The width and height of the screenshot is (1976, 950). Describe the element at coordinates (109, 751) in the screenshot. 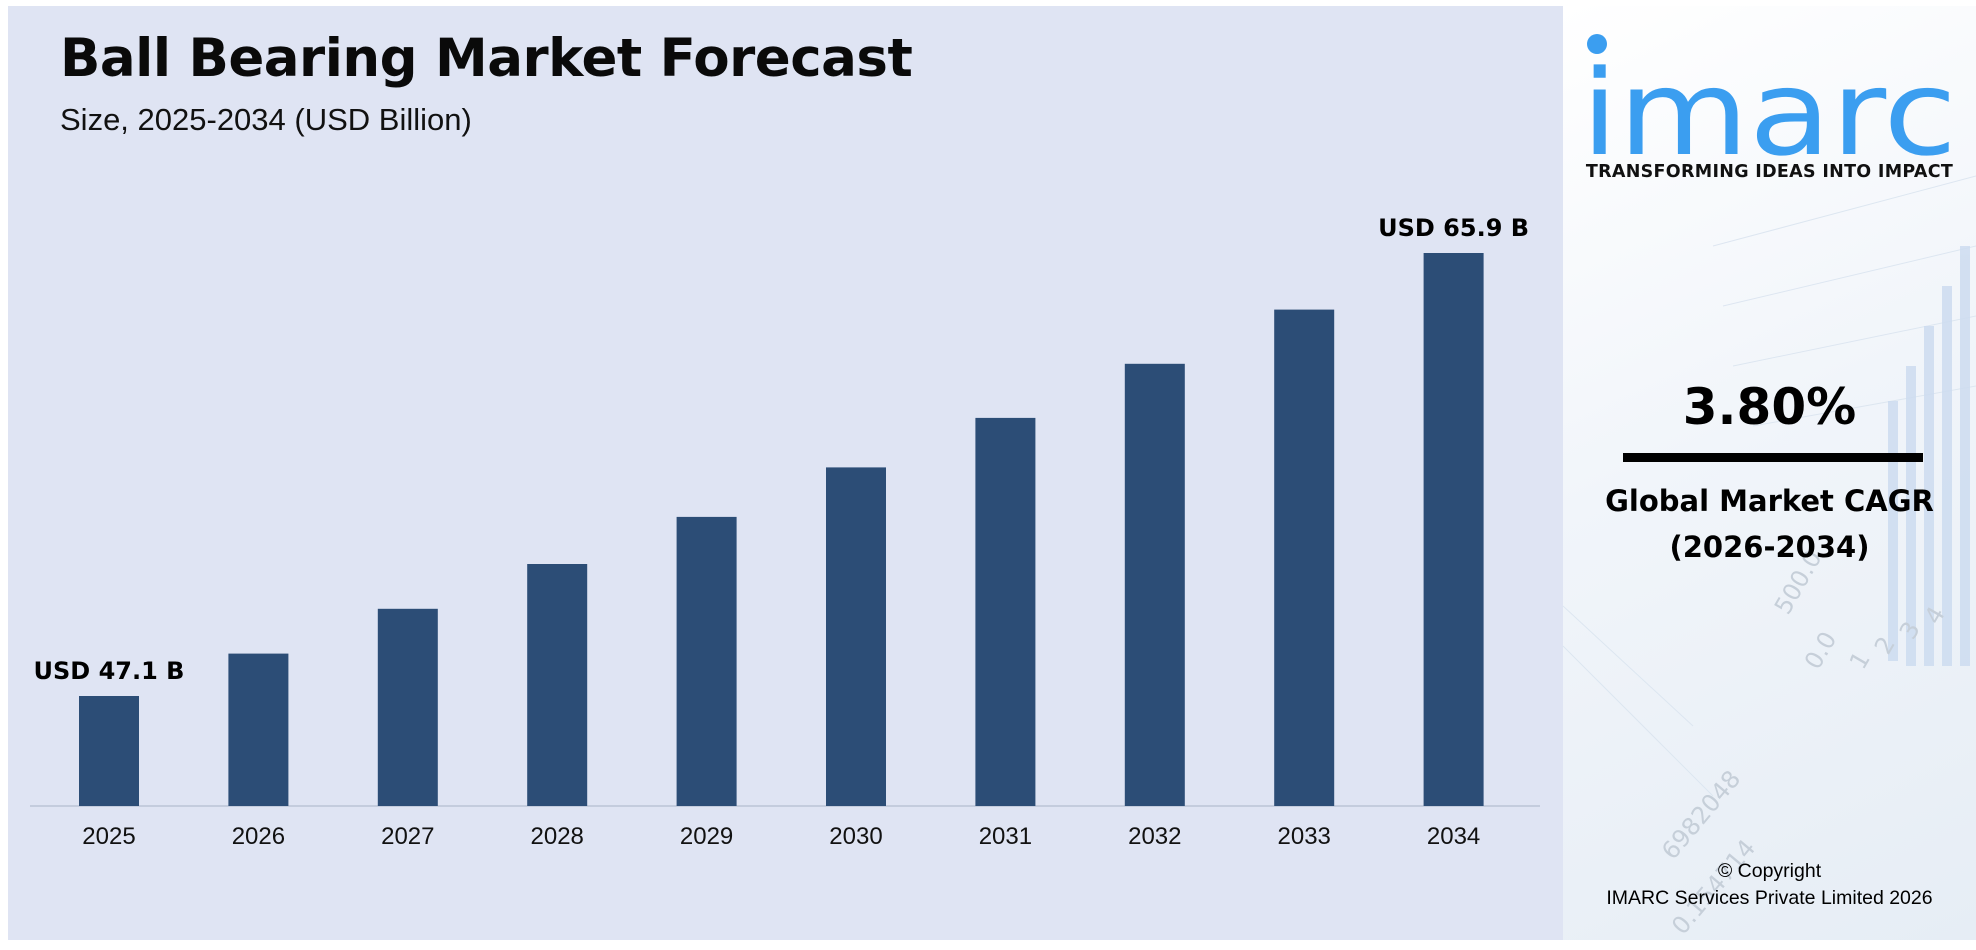

I see `bar-2025` at that location.